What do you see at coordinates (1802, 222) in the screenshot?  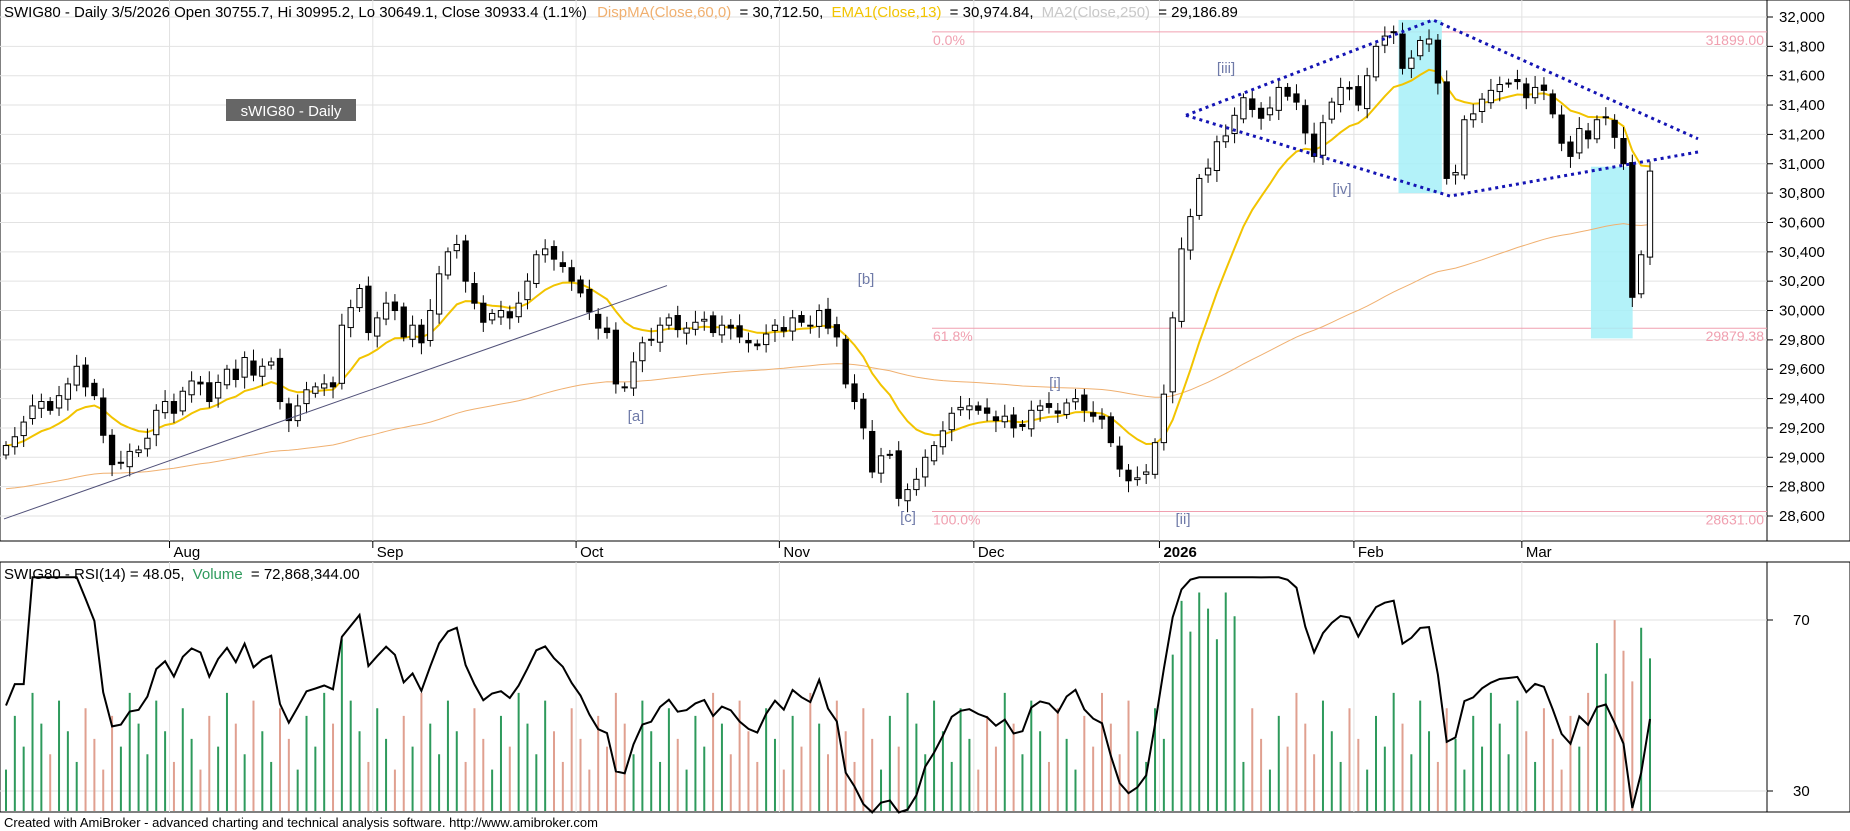 I see `y-tick-label: 30,600` at bounding box center [1802, 222].